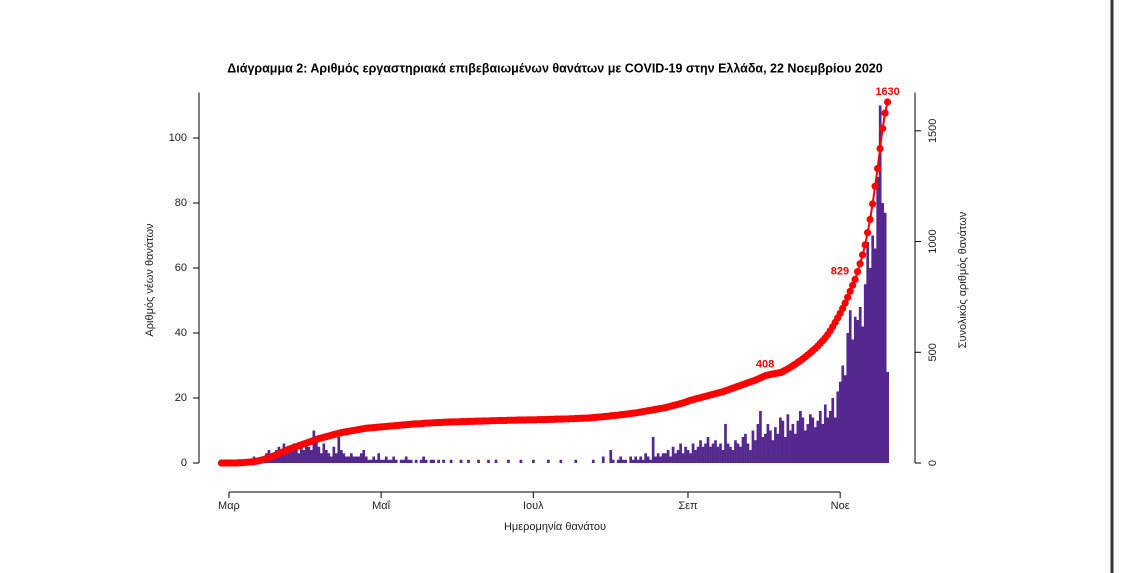  I want to click on y-tick-label: 0, so click(184, 463).